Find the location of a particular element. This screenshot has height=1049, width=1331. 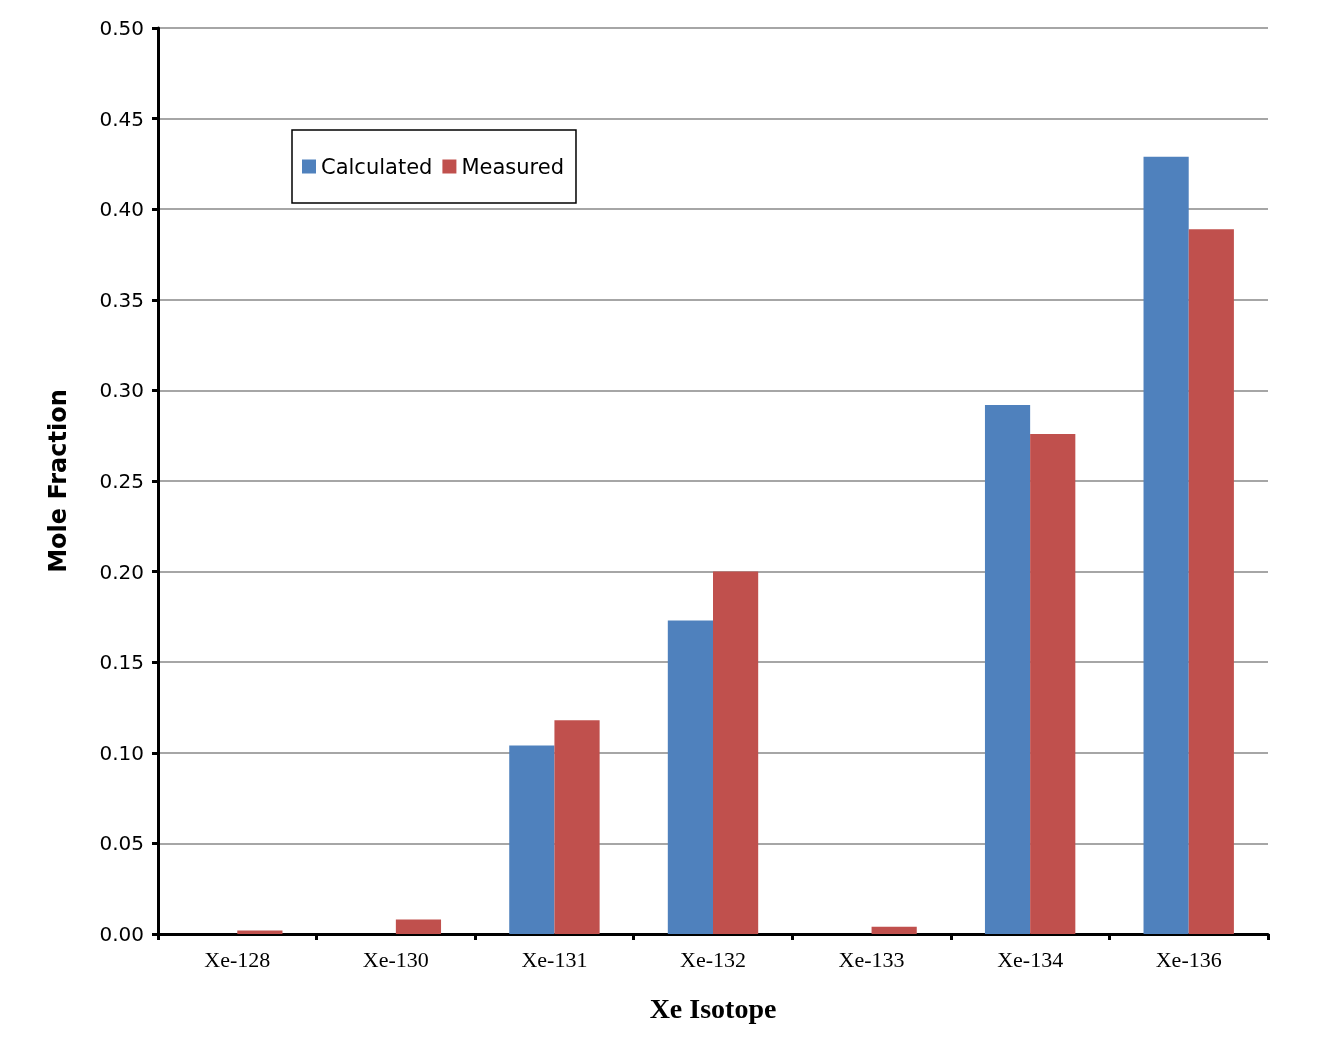

y-tick-label: 0.25 is located at coordinates (121, 481).